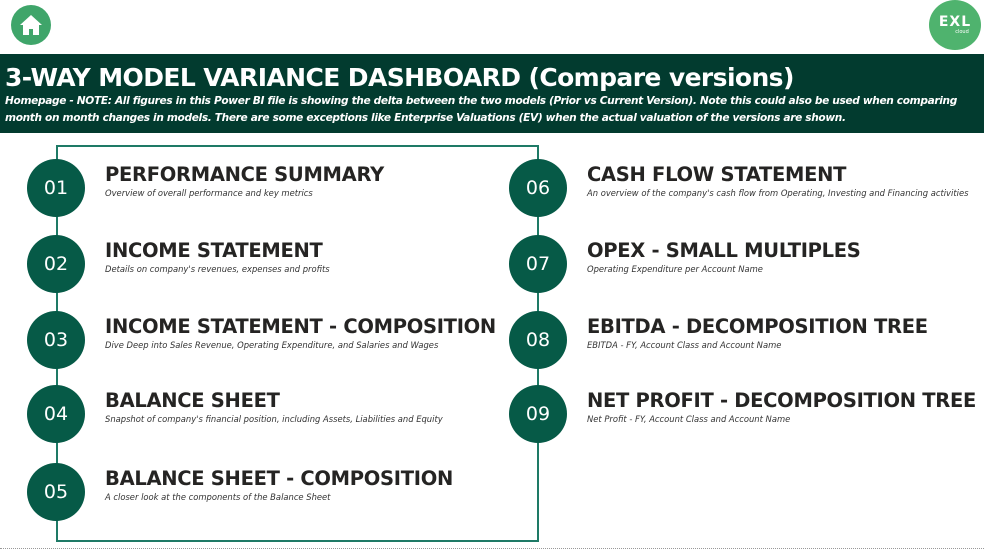  I want to click on number-badge: 05, so click(56, 492).